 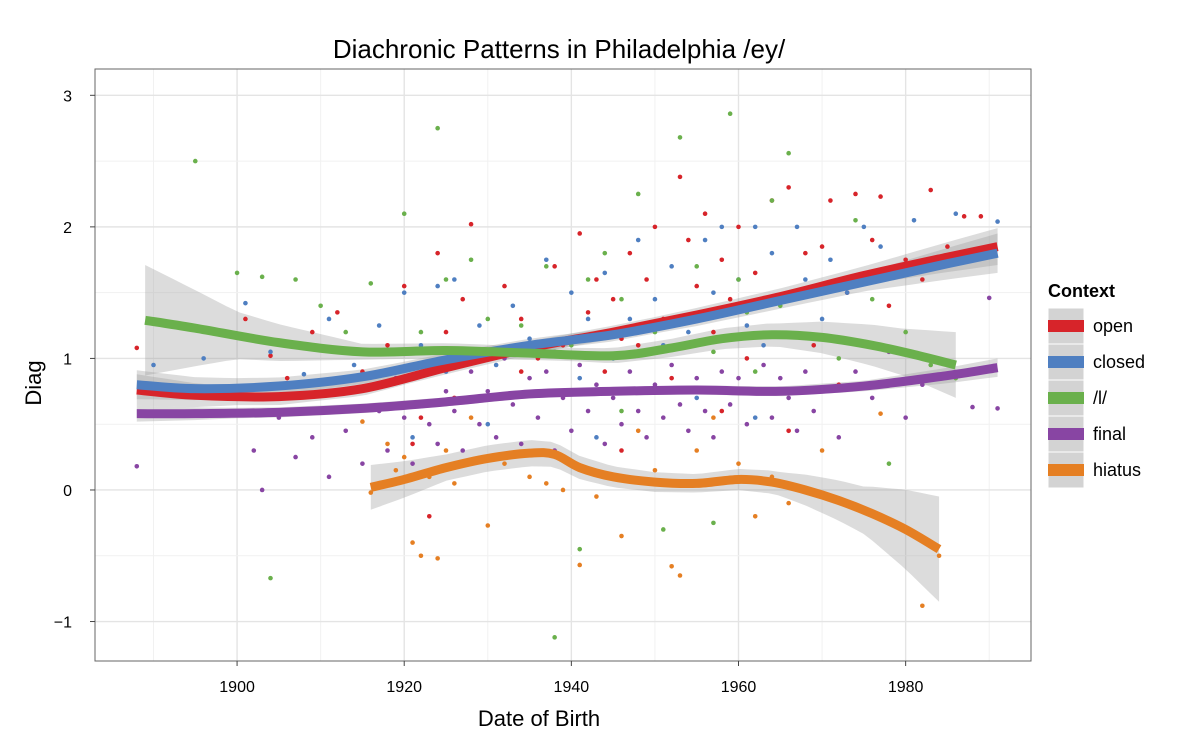 What do you see at coordinates (906, 687) in the screenshot?
I see `x-tick-label: 1980` at bounding box center [906, 687].